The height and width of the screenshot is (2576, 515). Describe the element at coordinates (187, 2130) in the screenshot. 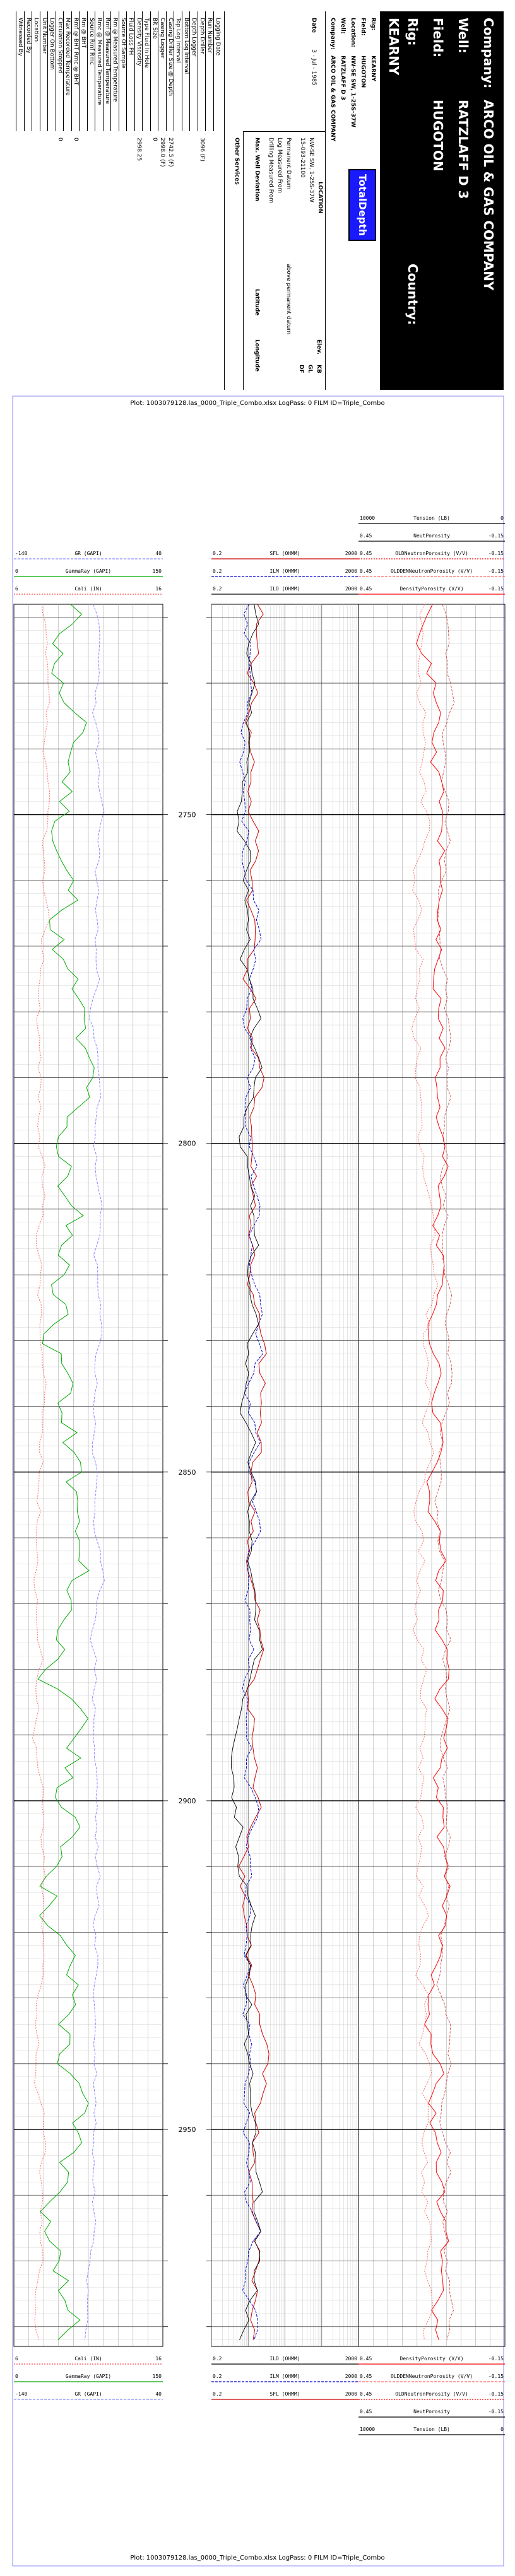

I see `depth-label: 2950` at that location.